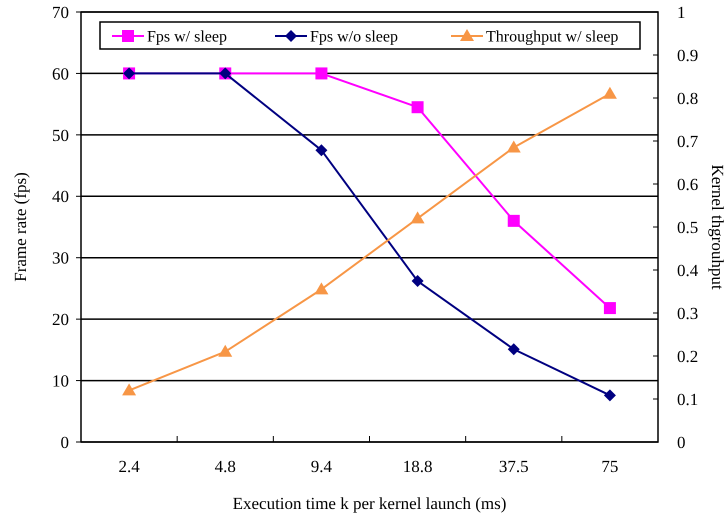 Image resolution: width=728 pixels, height=521 pixels. I want to click on x-axis-title: Execution time k per kernel launch (ms), so click(369, 503).